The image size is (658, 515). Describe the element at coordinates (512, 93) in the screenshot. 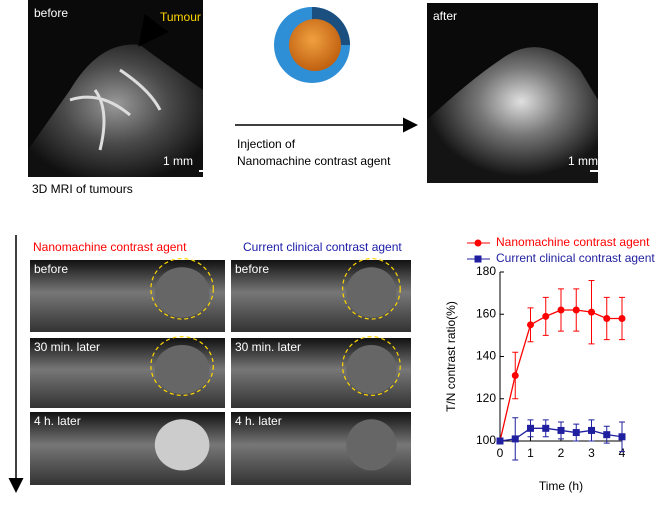

I see `mri-after: after 1 mm` at that location.